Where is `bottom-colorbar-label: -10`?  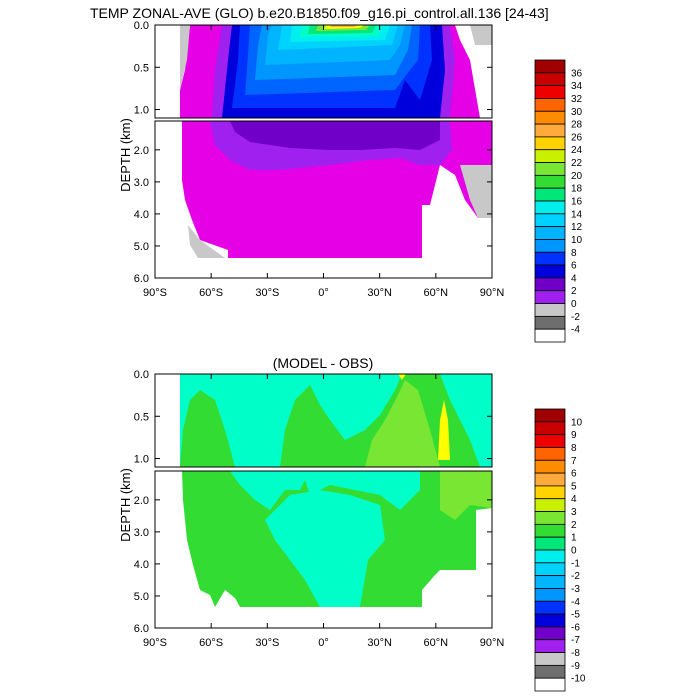
bottom-colorbar-label: -10 is located at coordinates (578, 679).